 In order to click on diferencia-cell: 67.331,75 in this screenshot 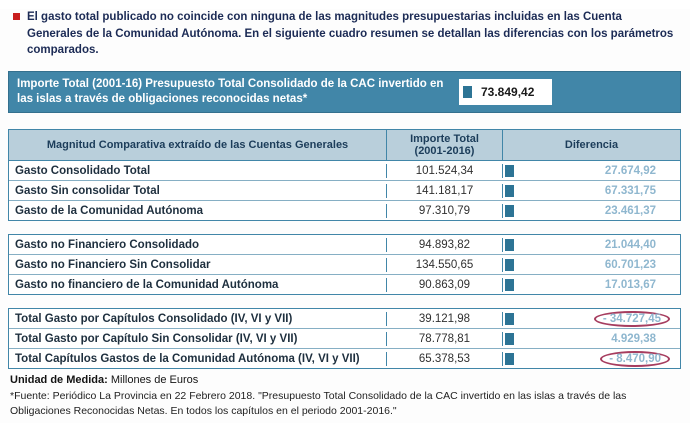, I will do `click(591, 191)`.